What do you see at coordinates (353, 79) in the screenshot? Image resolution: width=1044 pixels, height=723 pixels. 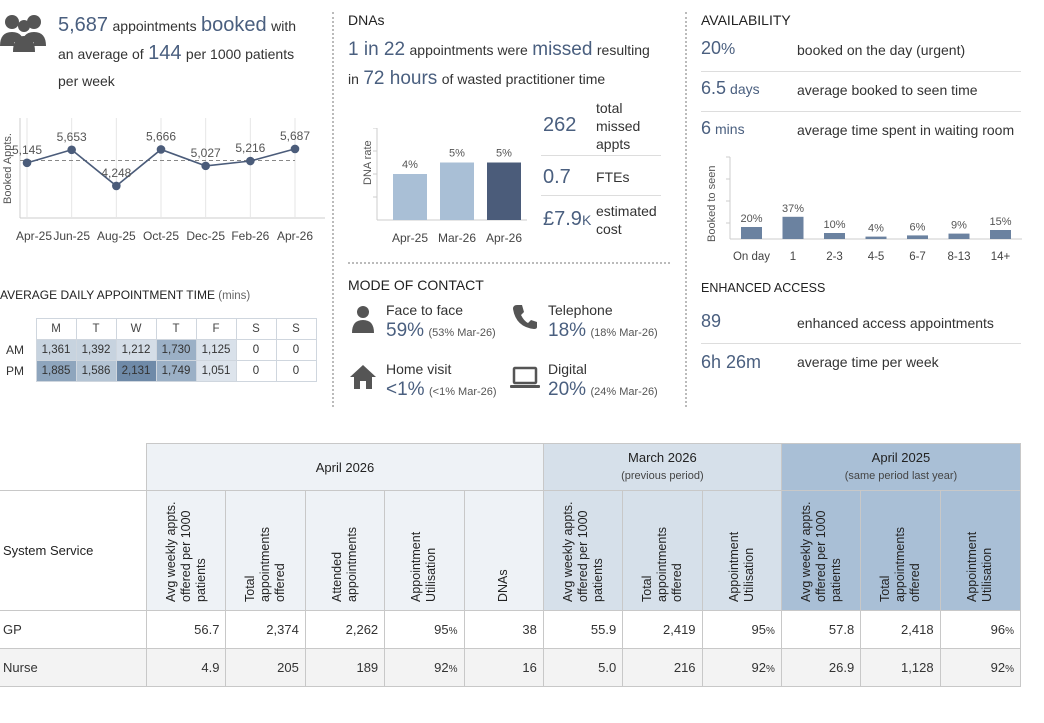 I see `dna-text3: in` at bounding box center [353, 79].